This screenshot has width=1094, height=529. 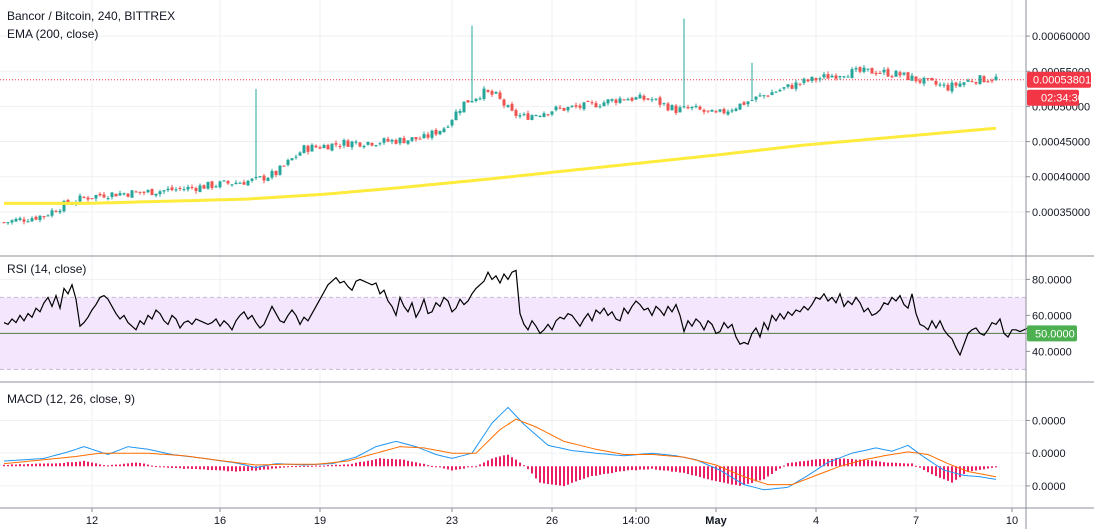 I want to click on time-tick-label: 19, so click(x=320, y=521).